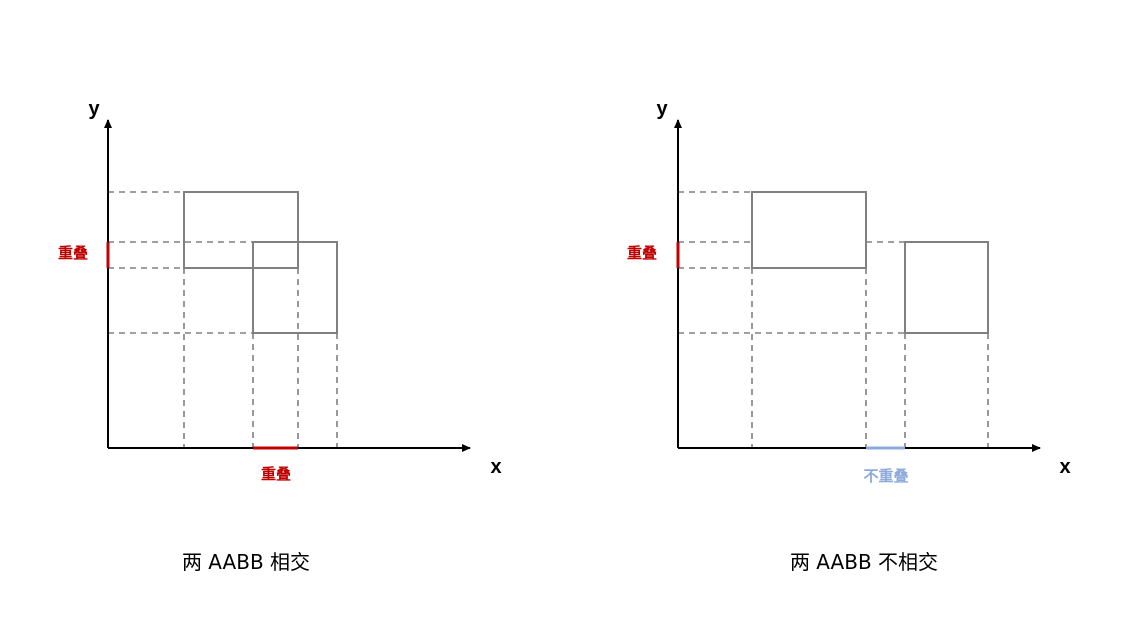  Describe the element at coordinates (241, 230) in the screenshot. I see `left-aabb-a` at that location.